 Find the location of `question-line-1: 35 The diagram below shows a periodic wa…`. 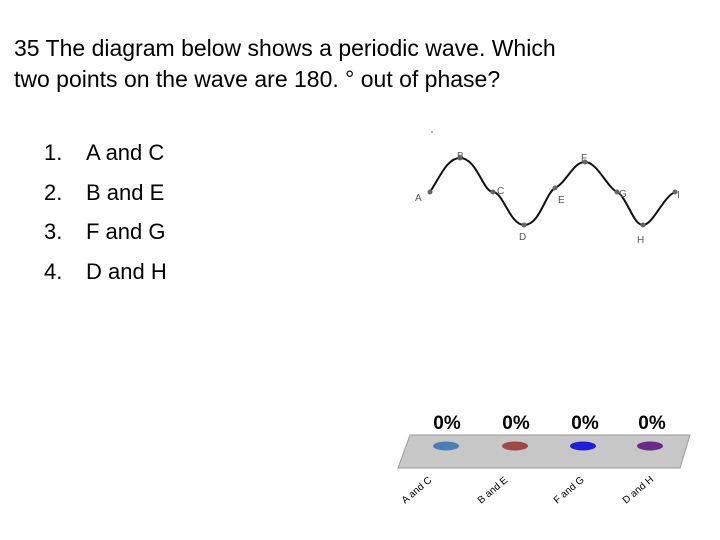

question-line-1: 35 The diagram below shows a periodic wa… is located at coordinates (285, 48).